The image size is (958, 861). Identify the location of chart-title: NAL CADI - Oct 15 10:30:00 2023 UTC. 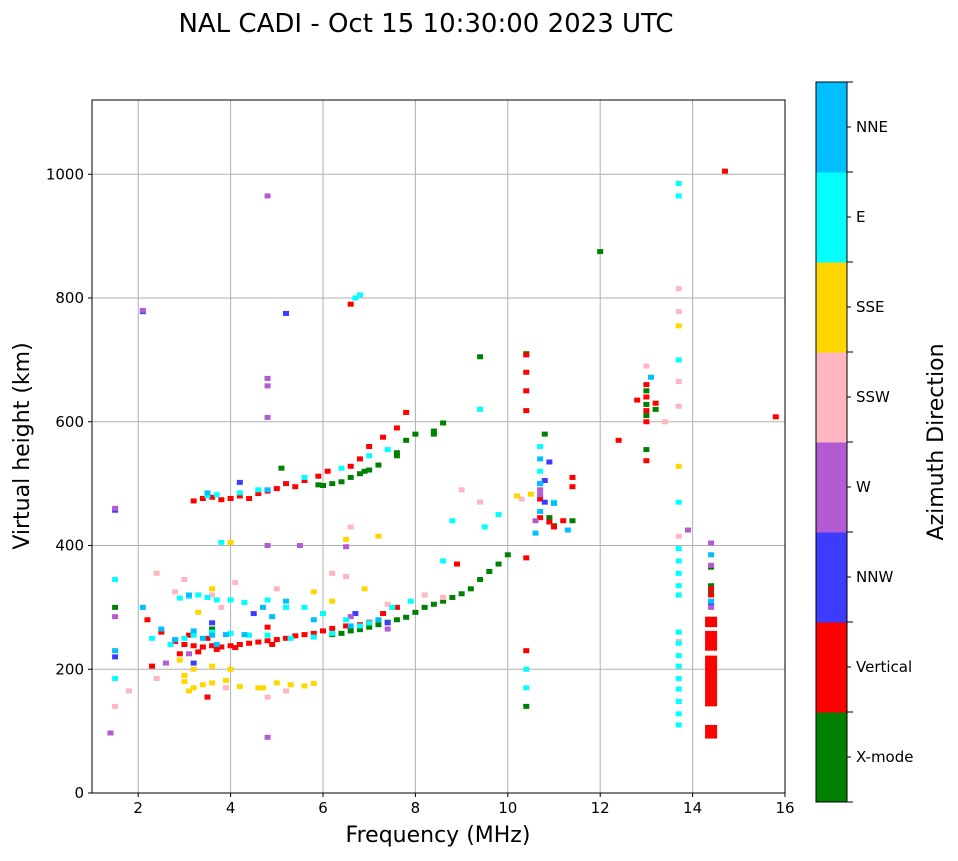
(425, 24).